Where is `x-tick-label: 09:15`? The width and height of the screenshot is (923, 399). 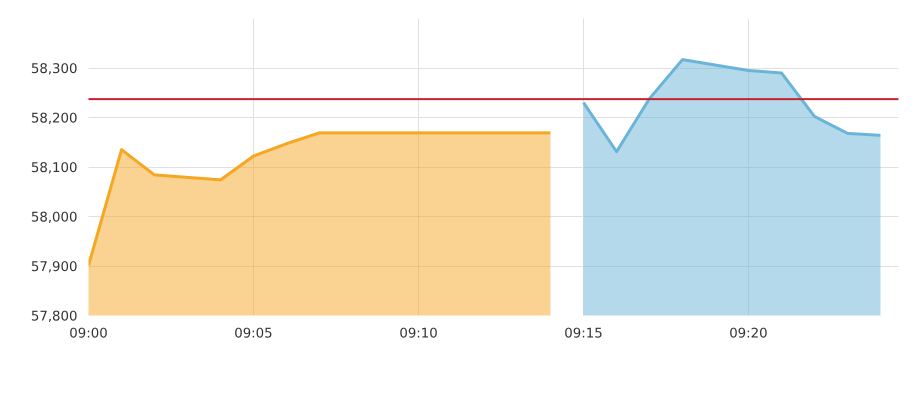 x-tick-label: 09:15 is located at coordinates (583, 334).